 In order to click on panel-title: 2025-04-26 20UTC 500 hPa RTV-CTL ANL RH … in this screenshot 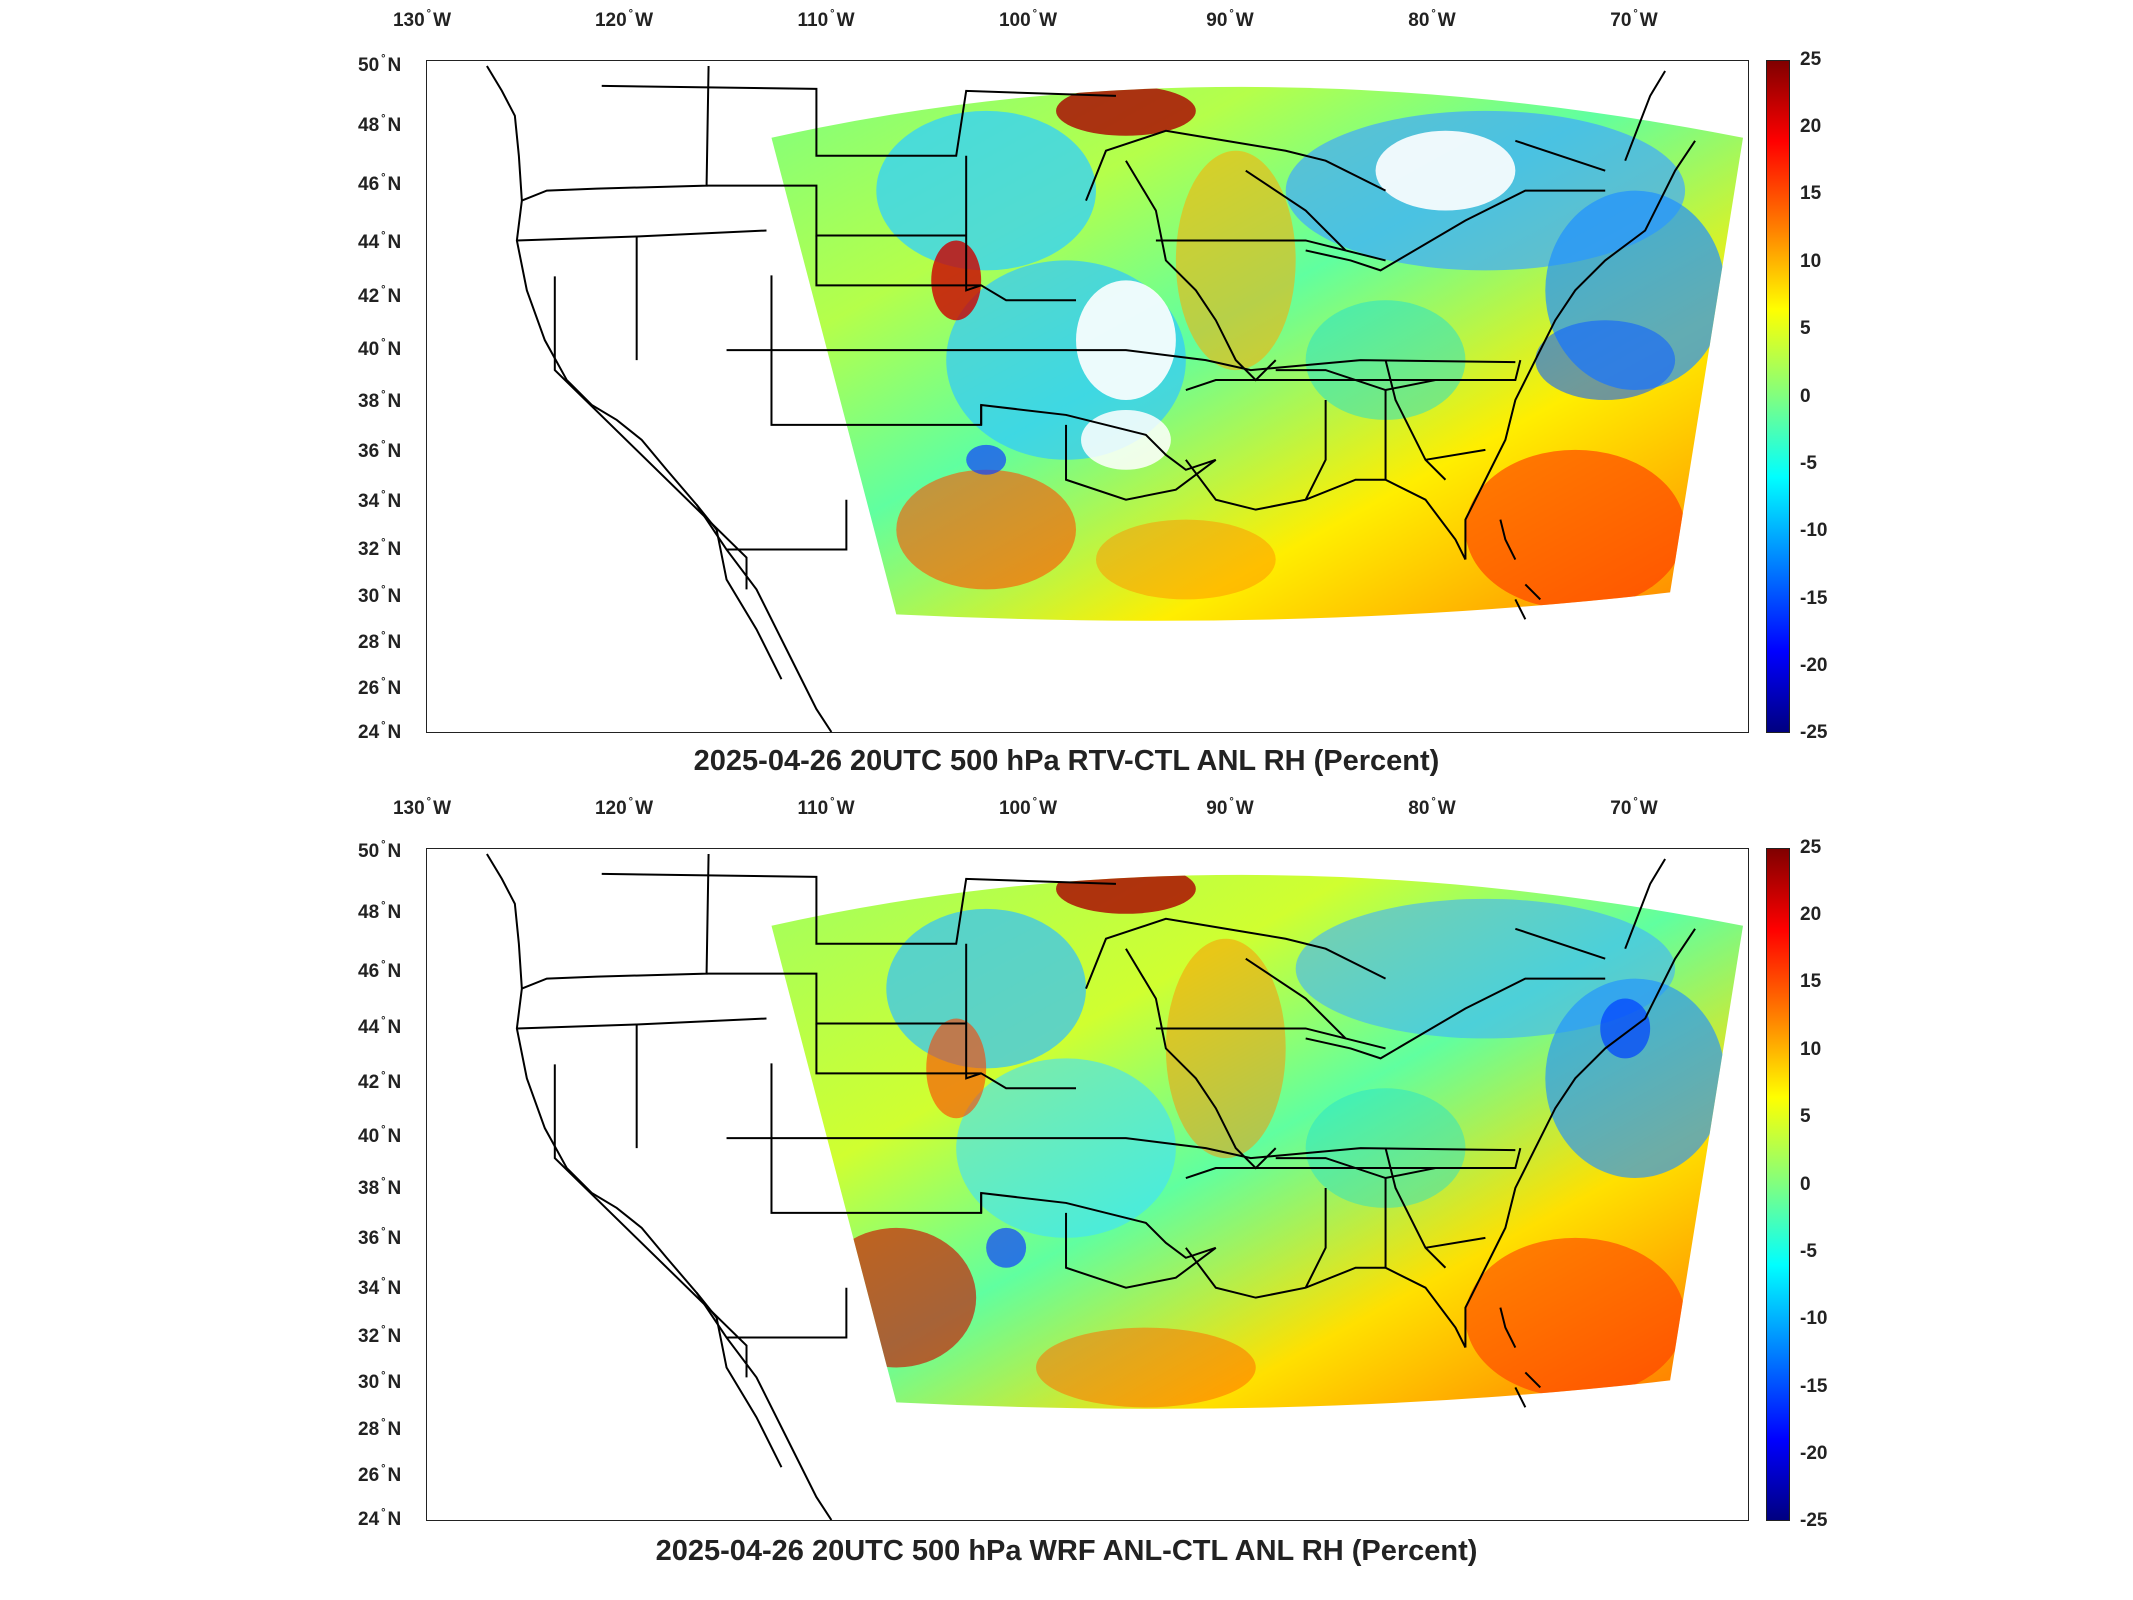, I will do `click(1066, 761)`.